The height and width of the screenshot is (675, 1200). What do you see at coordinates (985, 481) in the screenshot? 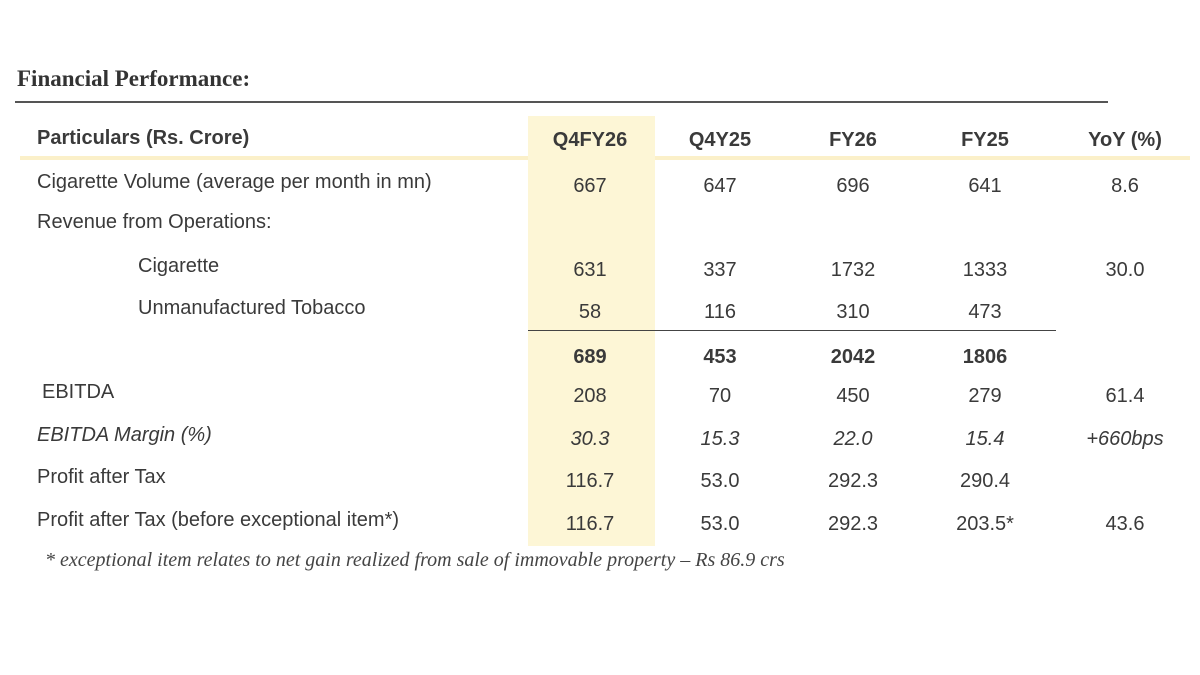
I see `cell: 290.4` at bounding box center [985, 481].